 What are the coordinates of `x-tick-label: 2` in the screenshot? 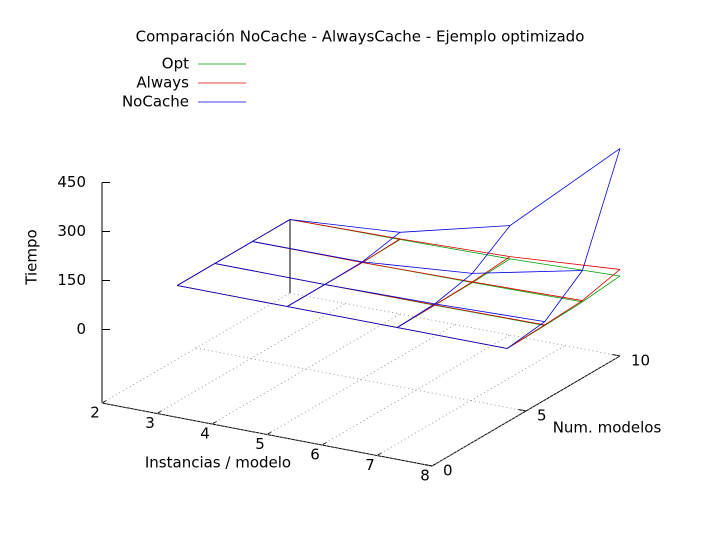 It's located at (95, 413).